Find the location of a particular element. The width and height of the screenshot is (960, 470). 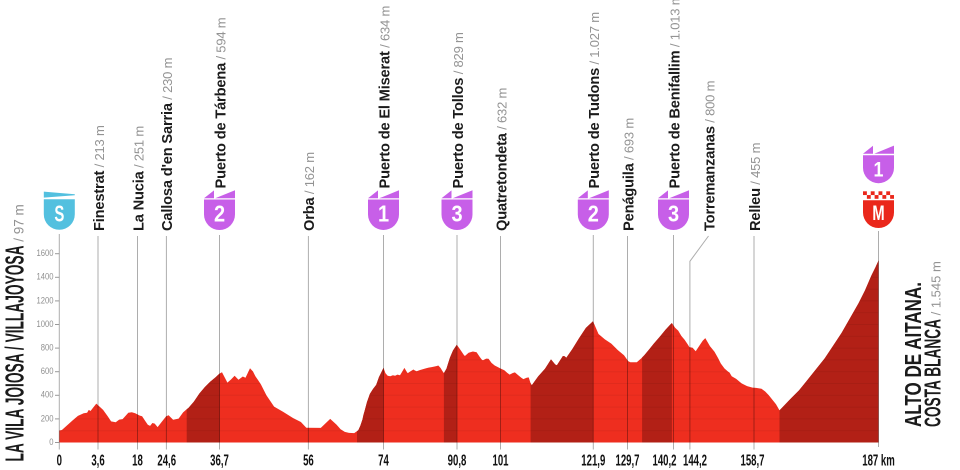

svg-text: COSTA BLANCA / 1.545 m is located at coordinates (933, 344).